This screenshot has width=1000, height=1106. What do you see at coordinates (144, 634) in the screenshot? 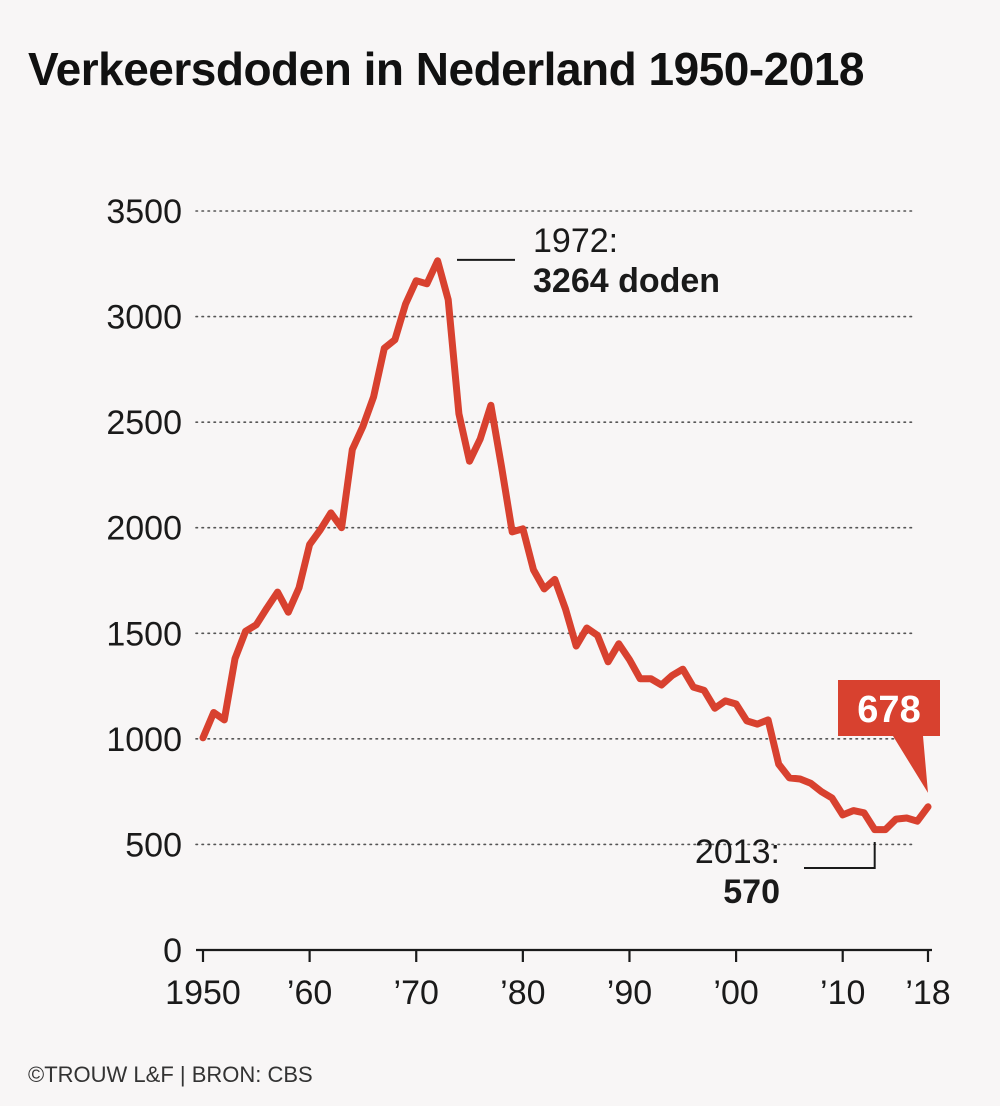
I see `y-tick-label: 1500` at bounding box center [144, 634].